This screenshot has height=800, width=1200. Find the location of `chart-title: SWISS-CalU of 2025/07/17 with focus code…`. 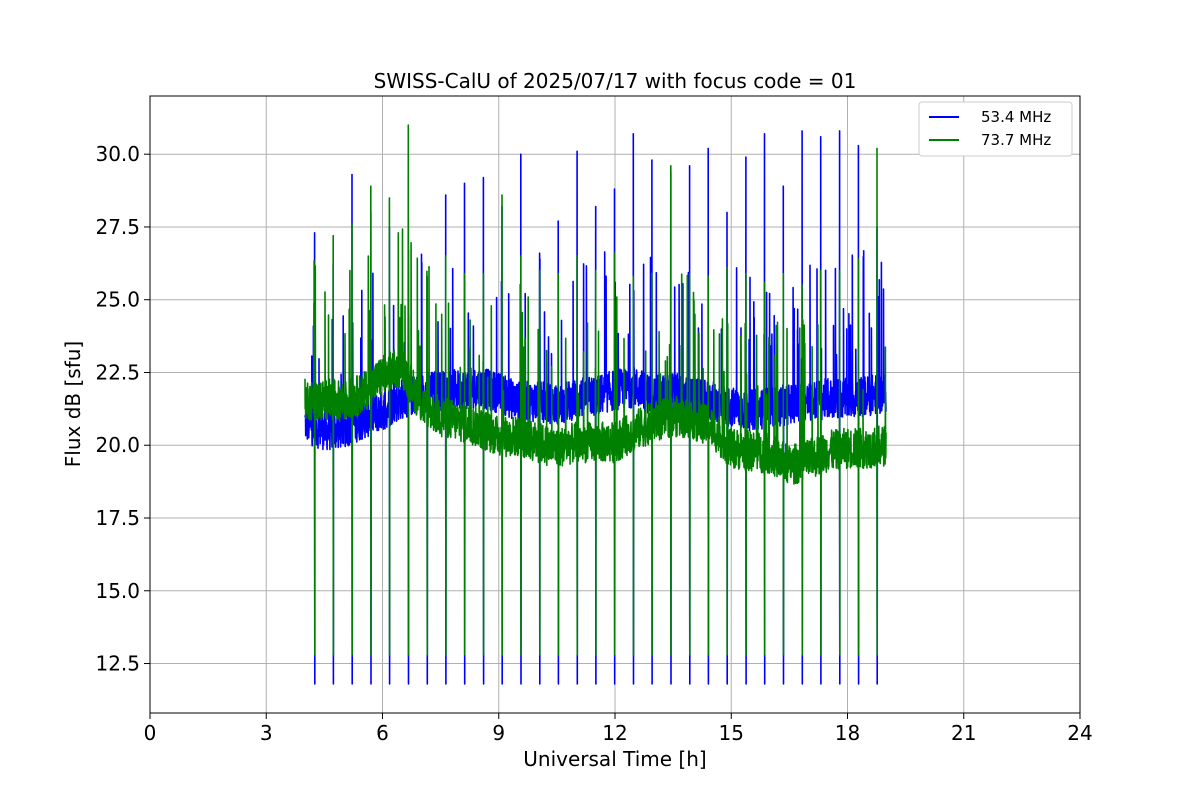

chart-title: SWISS-CalU of 2025/07/17 with focus code… is located at coordinates (615, 81).